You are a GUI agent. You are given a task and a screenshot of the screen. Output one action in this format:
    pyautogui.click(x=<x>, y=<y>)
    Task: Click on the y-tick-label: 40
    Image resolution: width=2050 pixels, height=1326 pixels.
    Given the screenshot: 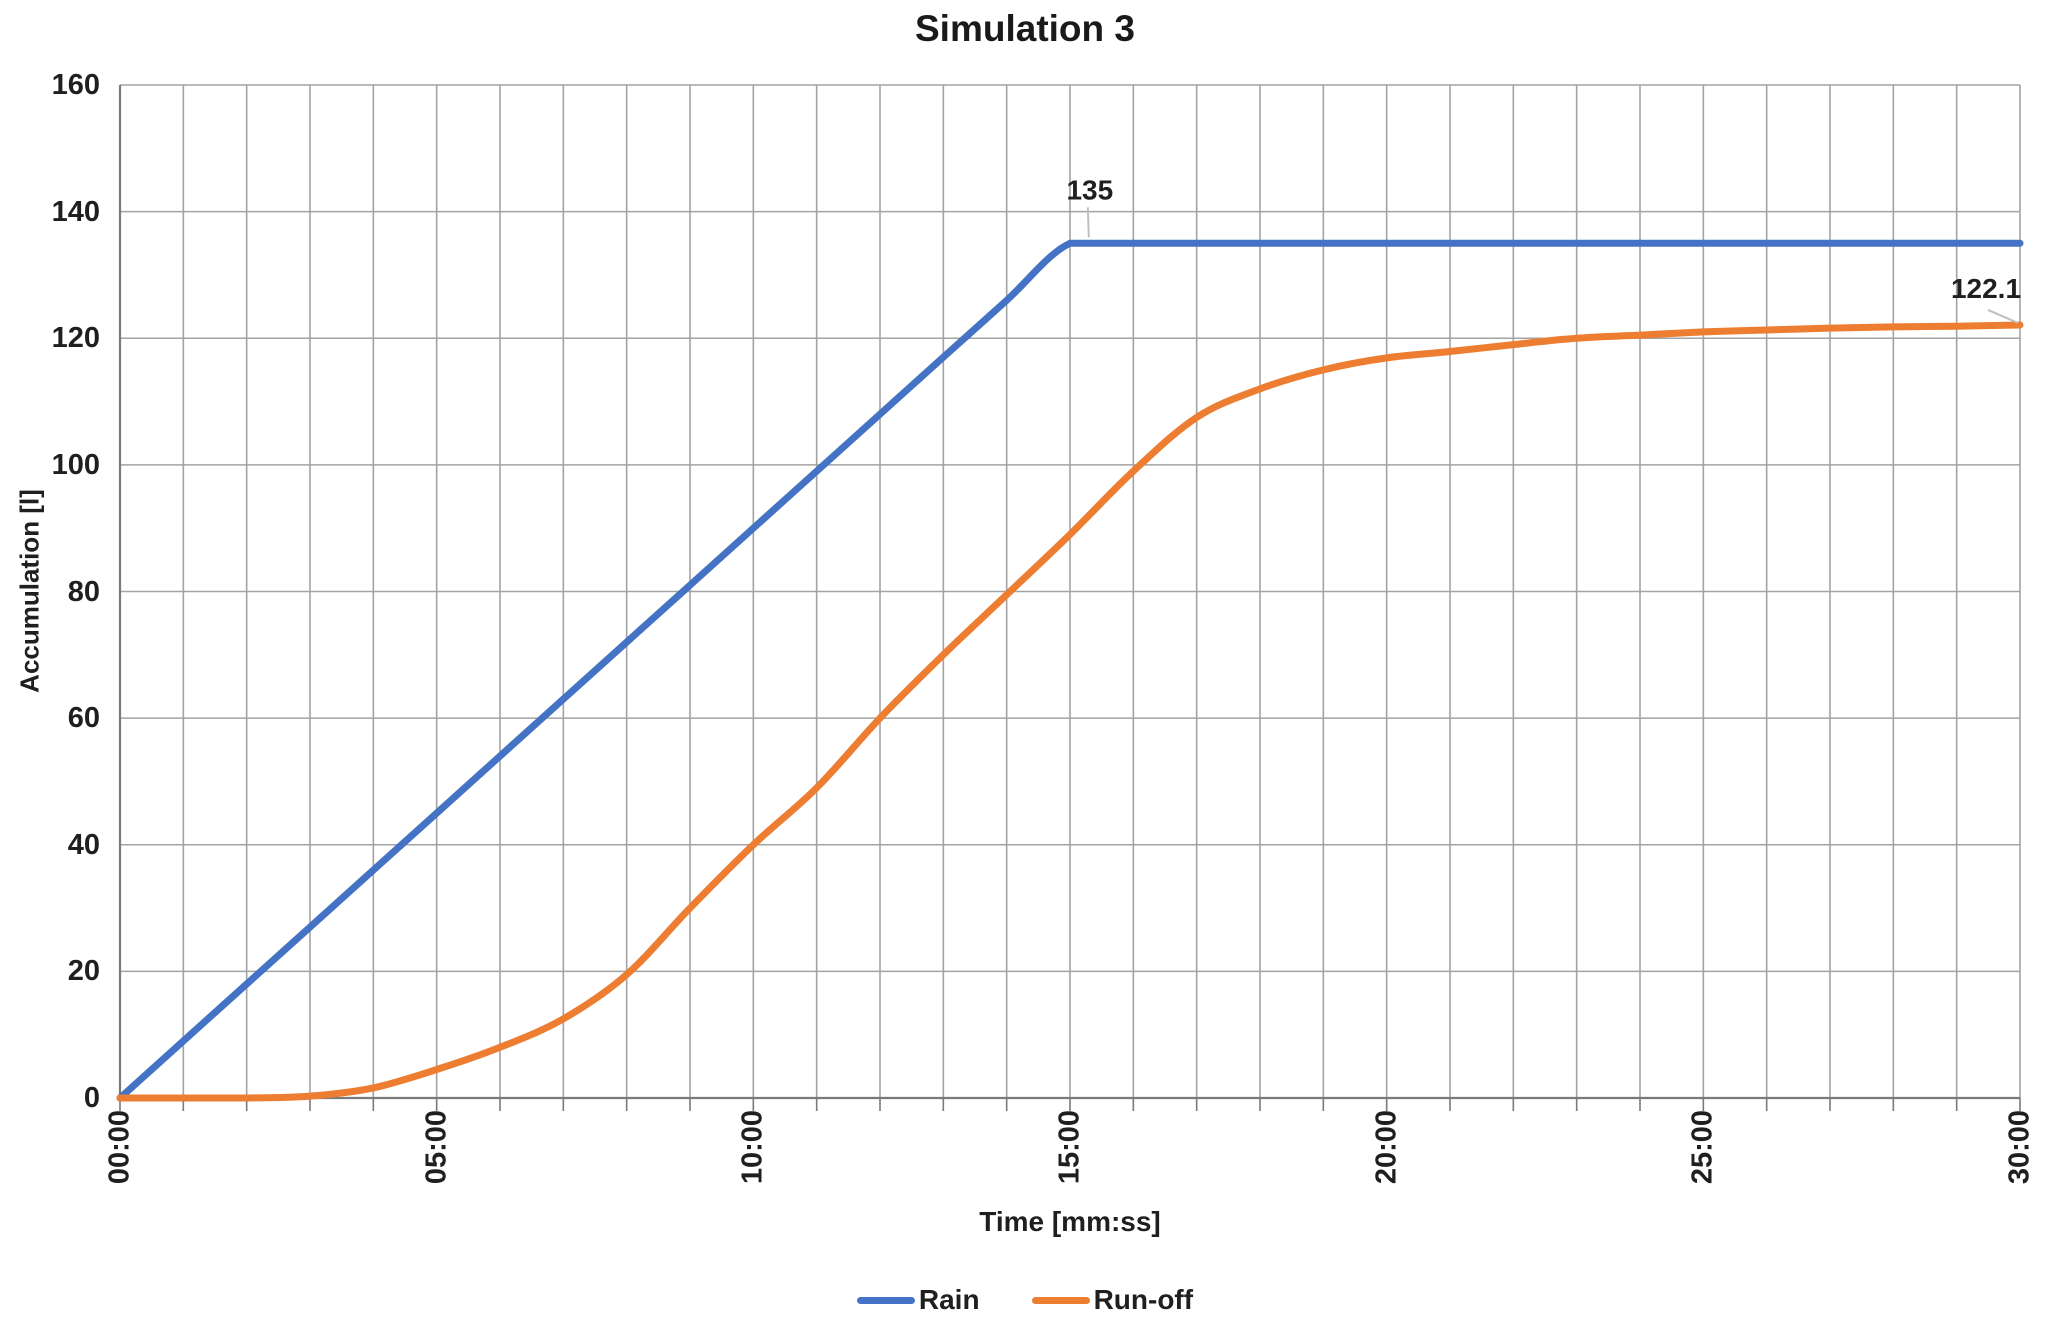 What is the action you would take?
    pyautogui.click(x=83, y=844)
    